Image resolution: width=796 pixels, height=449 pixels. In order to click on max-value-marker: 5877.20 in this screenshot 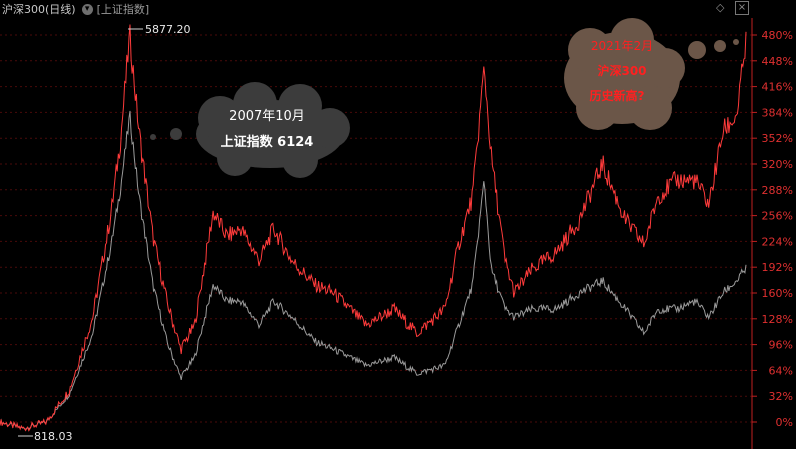, I will do `click(159, 29)`.